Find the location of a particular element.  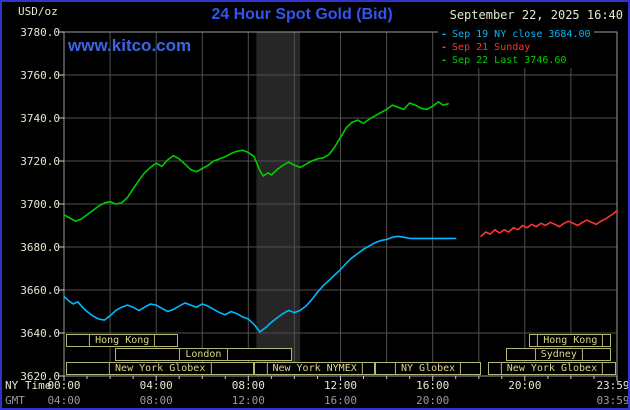

y-axis-unit-label: USD/oz is located at coordinates (38, 11).